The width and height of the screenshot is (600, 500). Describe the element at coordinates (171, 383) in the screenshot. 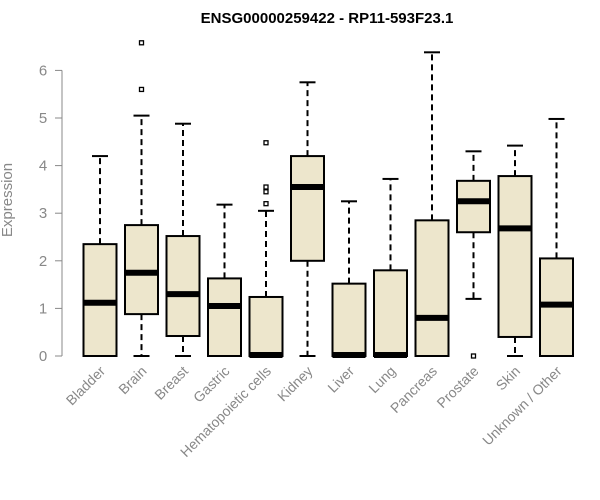

I see `x-category-label: Breast` at that location.